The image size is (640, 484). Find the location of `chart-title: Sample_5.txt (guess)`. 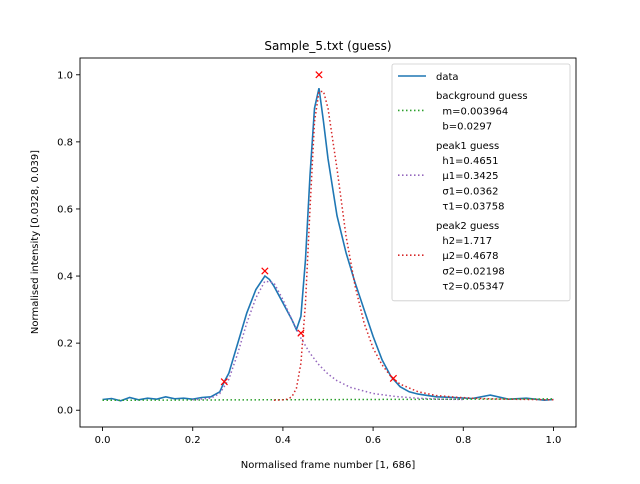

chart-title: Sample_5.txt (guess) is located at coordinates (327, 46).